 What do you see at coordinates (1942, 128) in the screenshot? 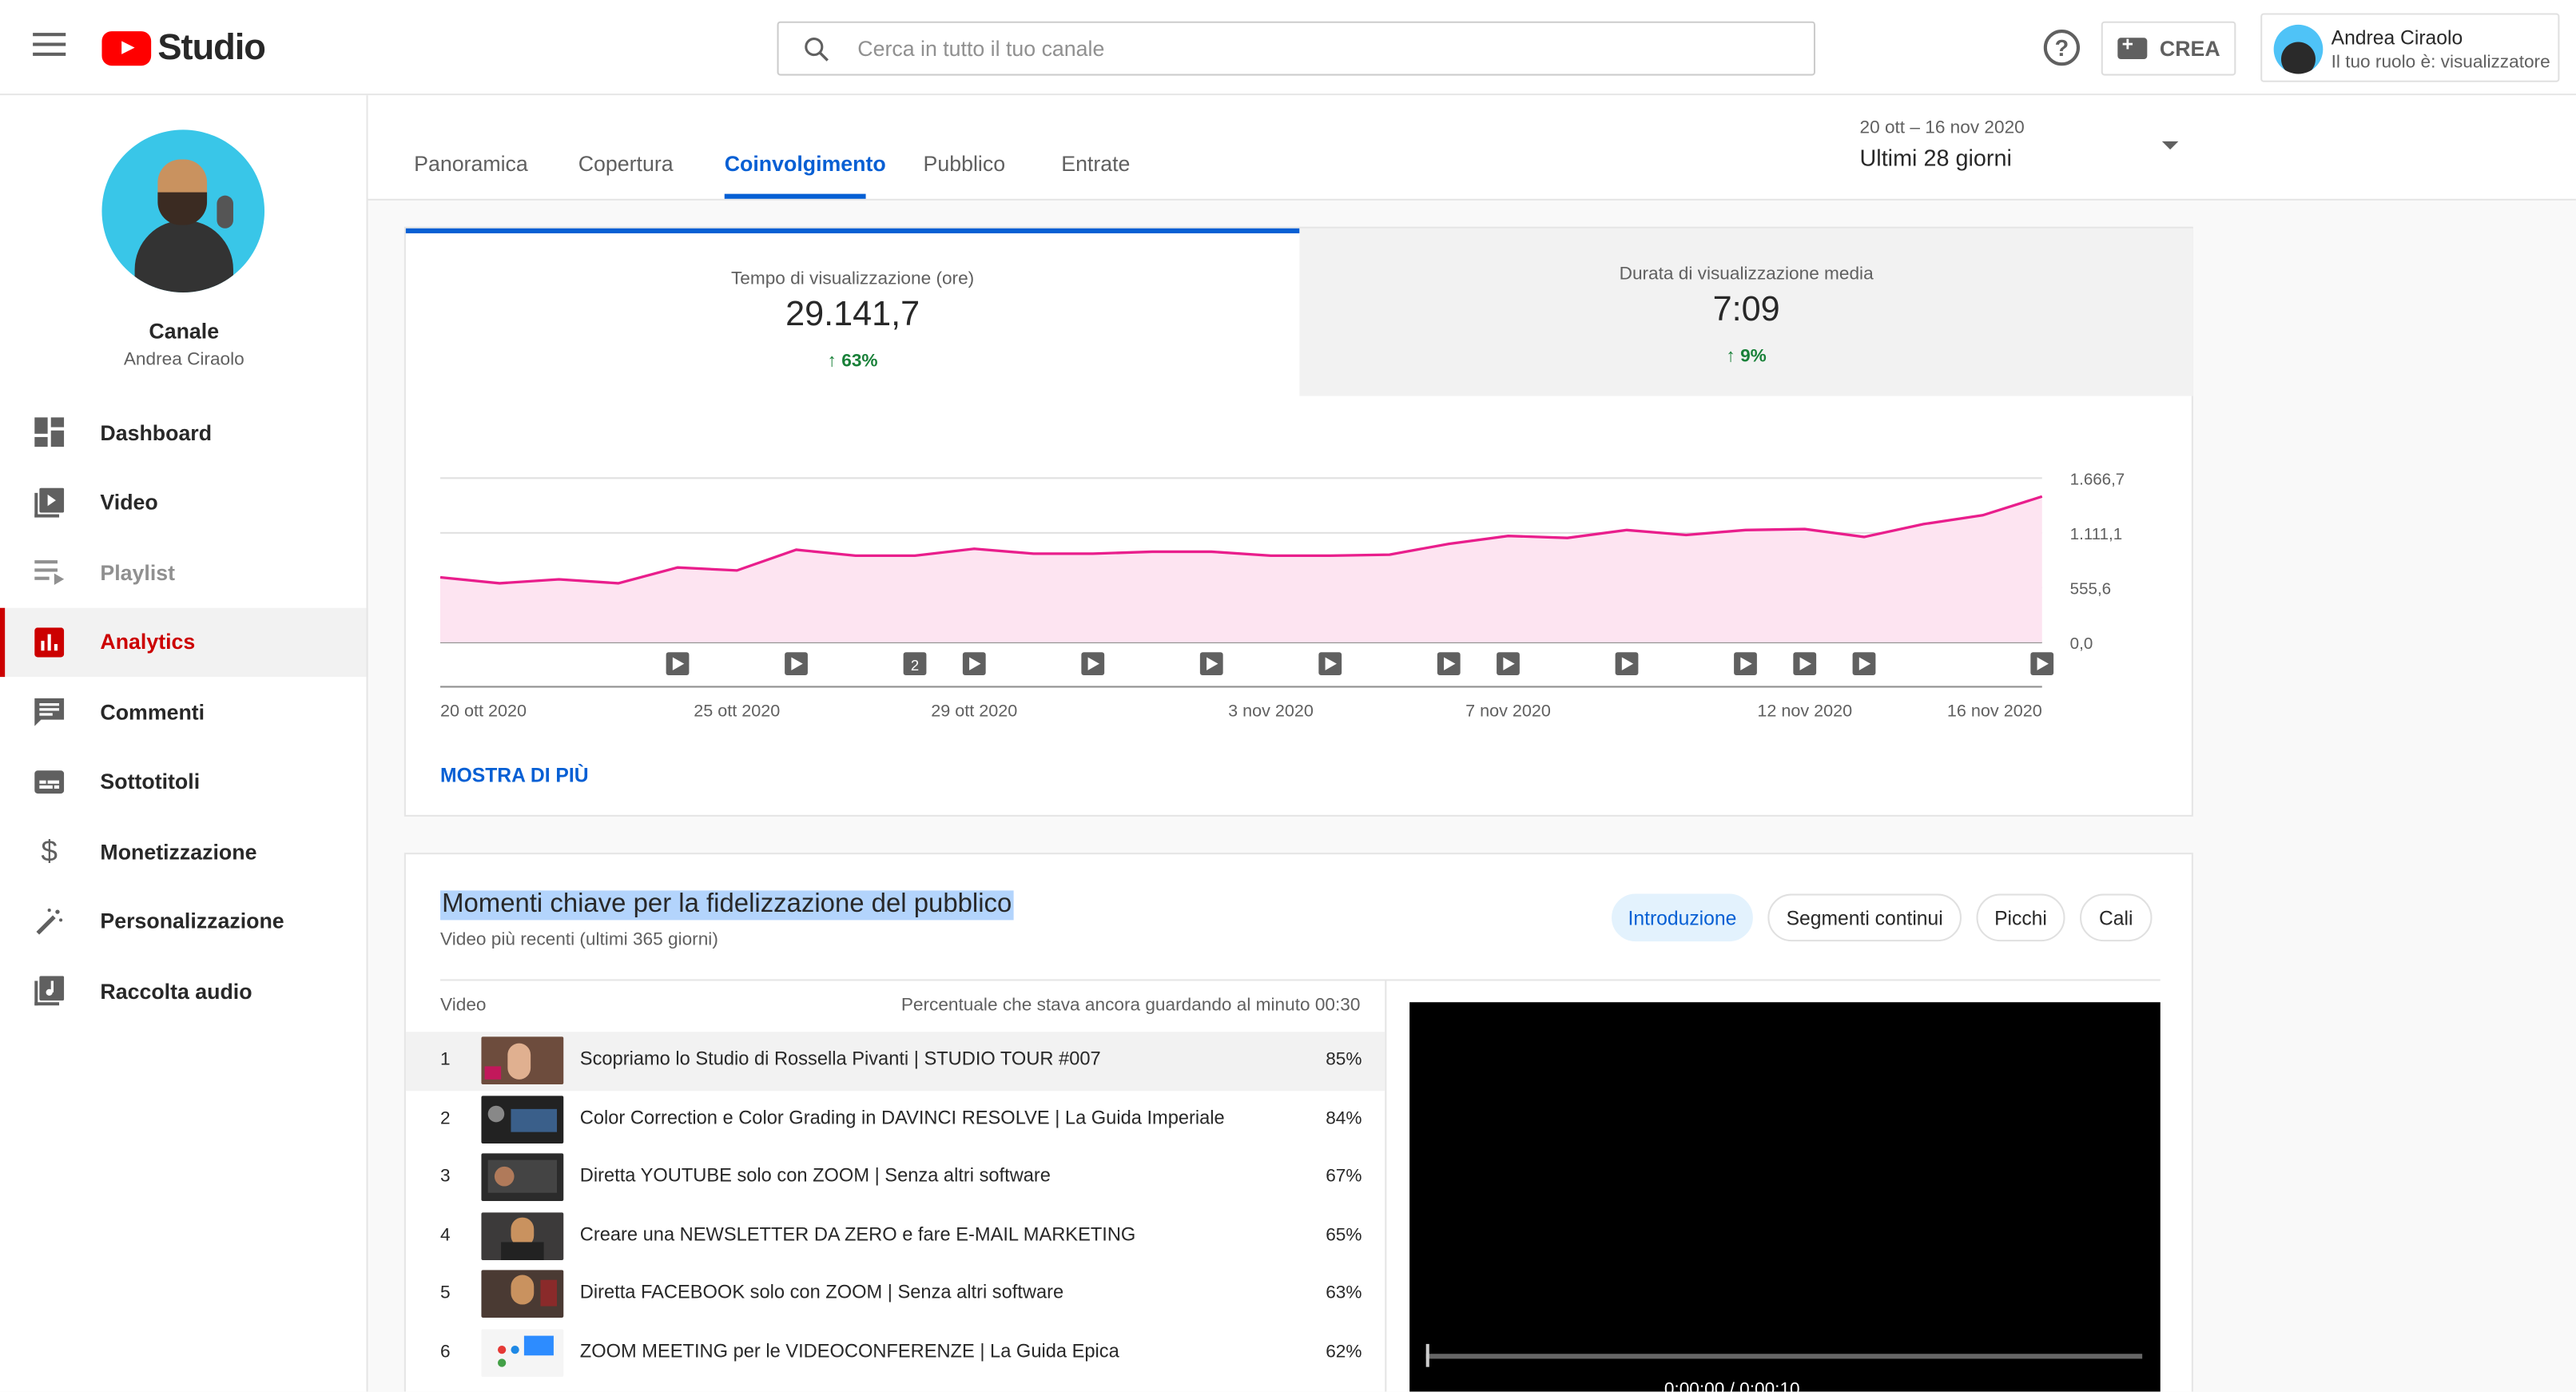
I see `date-range: 20 ott – 16 nov 2020` at bounding box center [1942, 128].